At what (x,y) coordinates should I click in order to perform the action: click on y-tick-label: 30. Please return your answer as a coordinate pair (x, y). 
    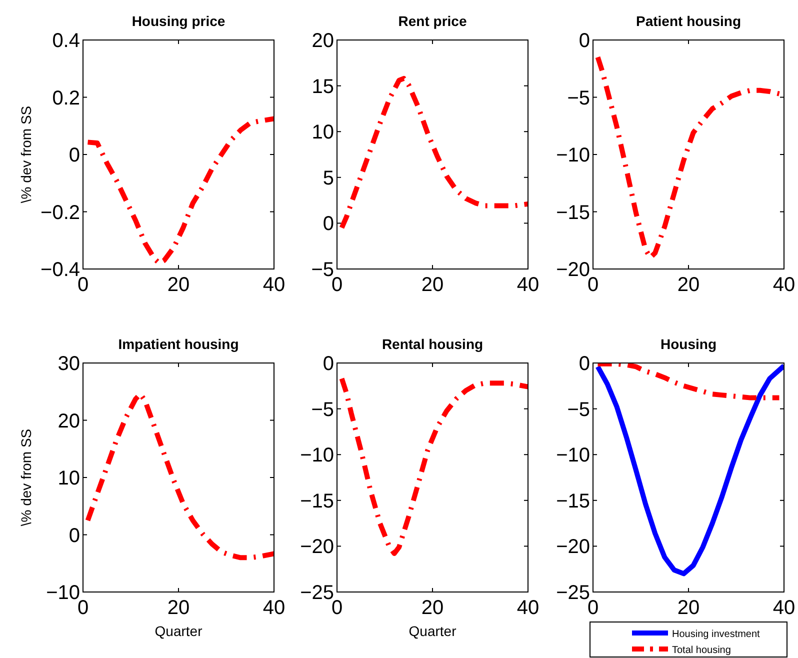
    Looking at the image, I should click on (69, 364).